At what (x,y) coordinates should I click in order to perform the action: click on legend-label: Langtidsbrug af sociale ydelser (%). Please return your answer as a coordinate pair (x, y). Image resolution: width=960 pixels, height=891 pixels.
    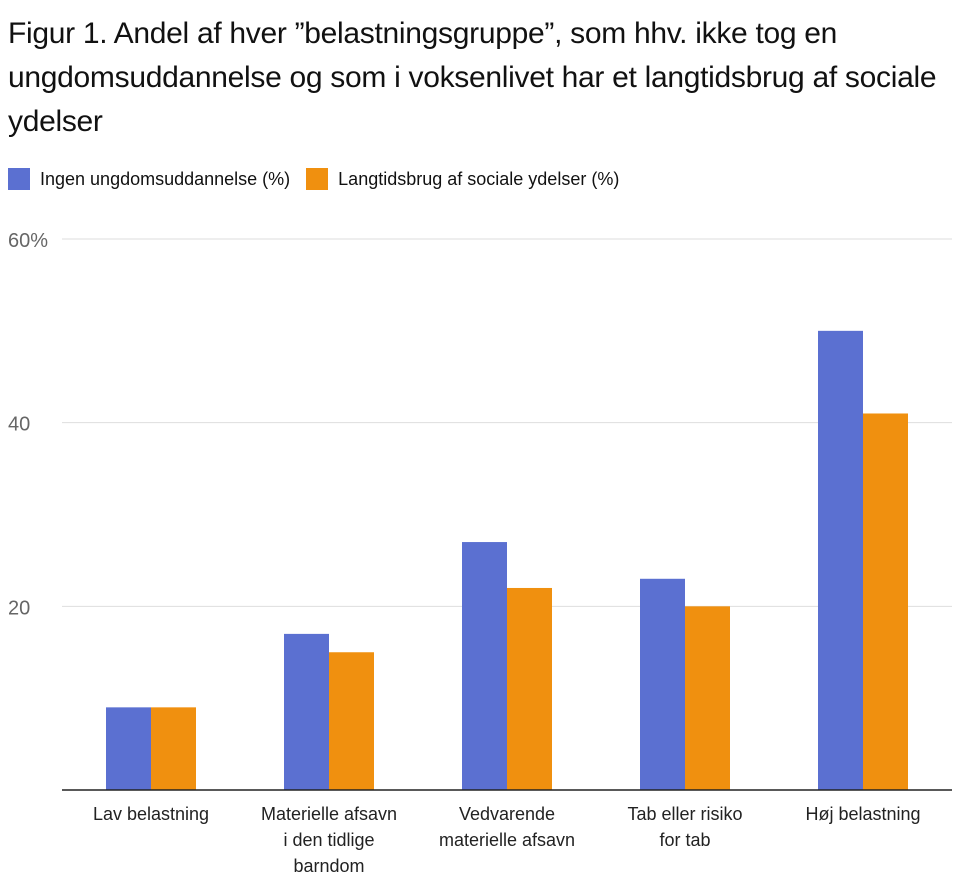
    Looking at the image, I should click on (479, 178).